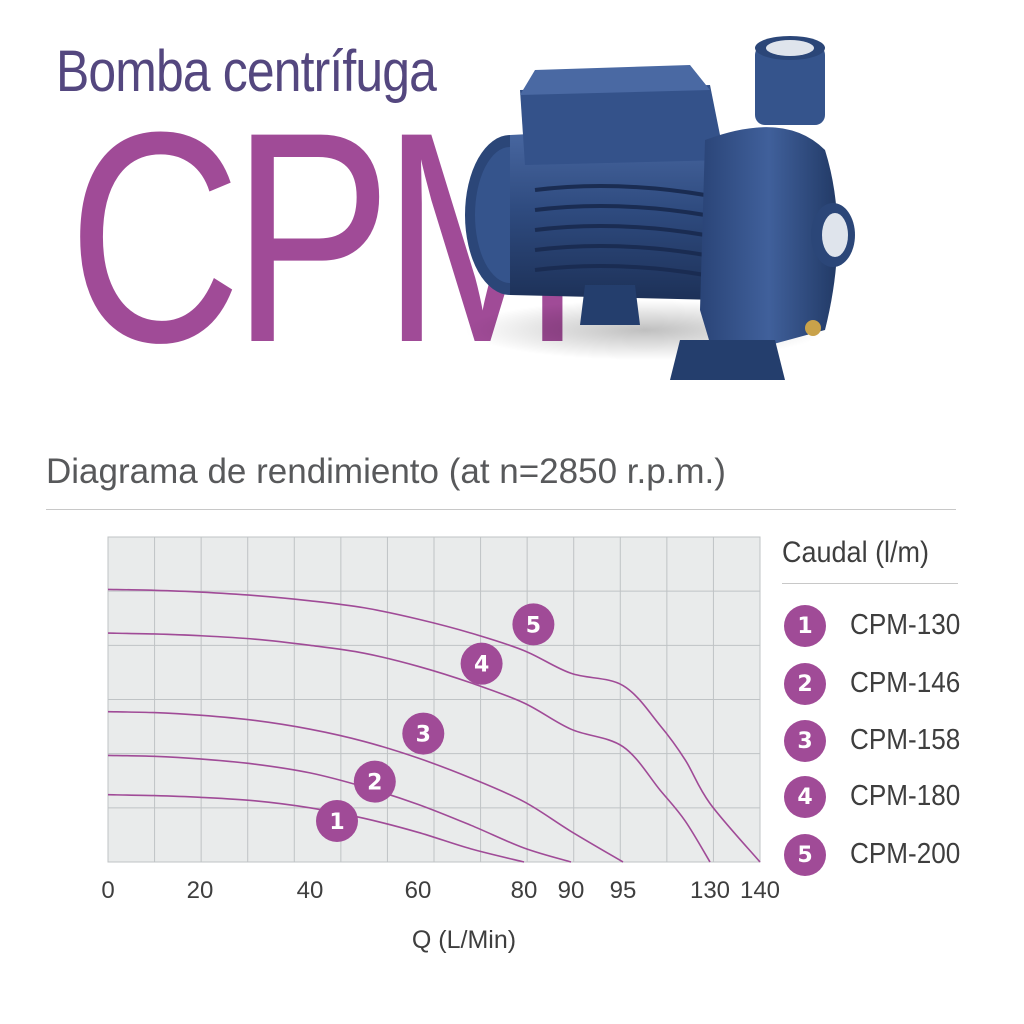 This screenshot has height=1024, width=1024. What do you see at coordinates (805, 684) in the screenshot?
I see `legend-badge: 2` at bounding box center [805, 684].